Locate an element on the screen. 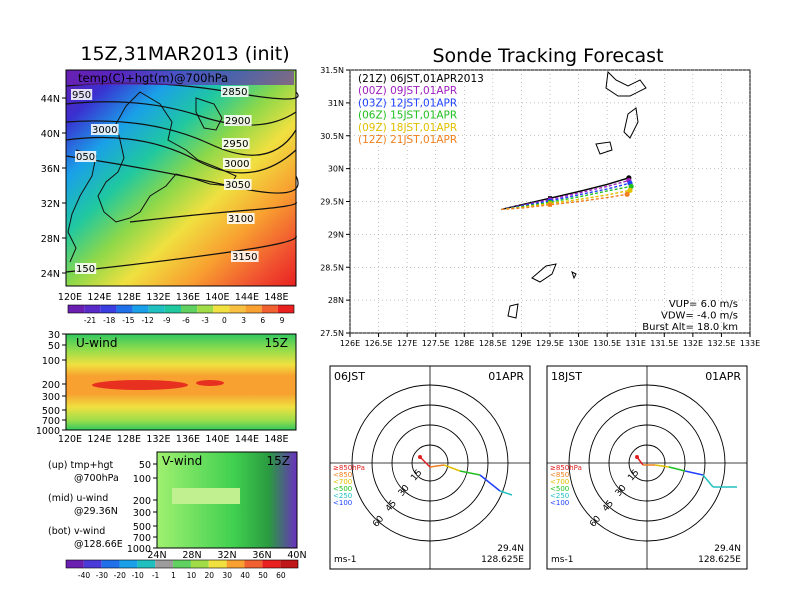  u-wind-time: 15Z is located at coordinates (277, 343).